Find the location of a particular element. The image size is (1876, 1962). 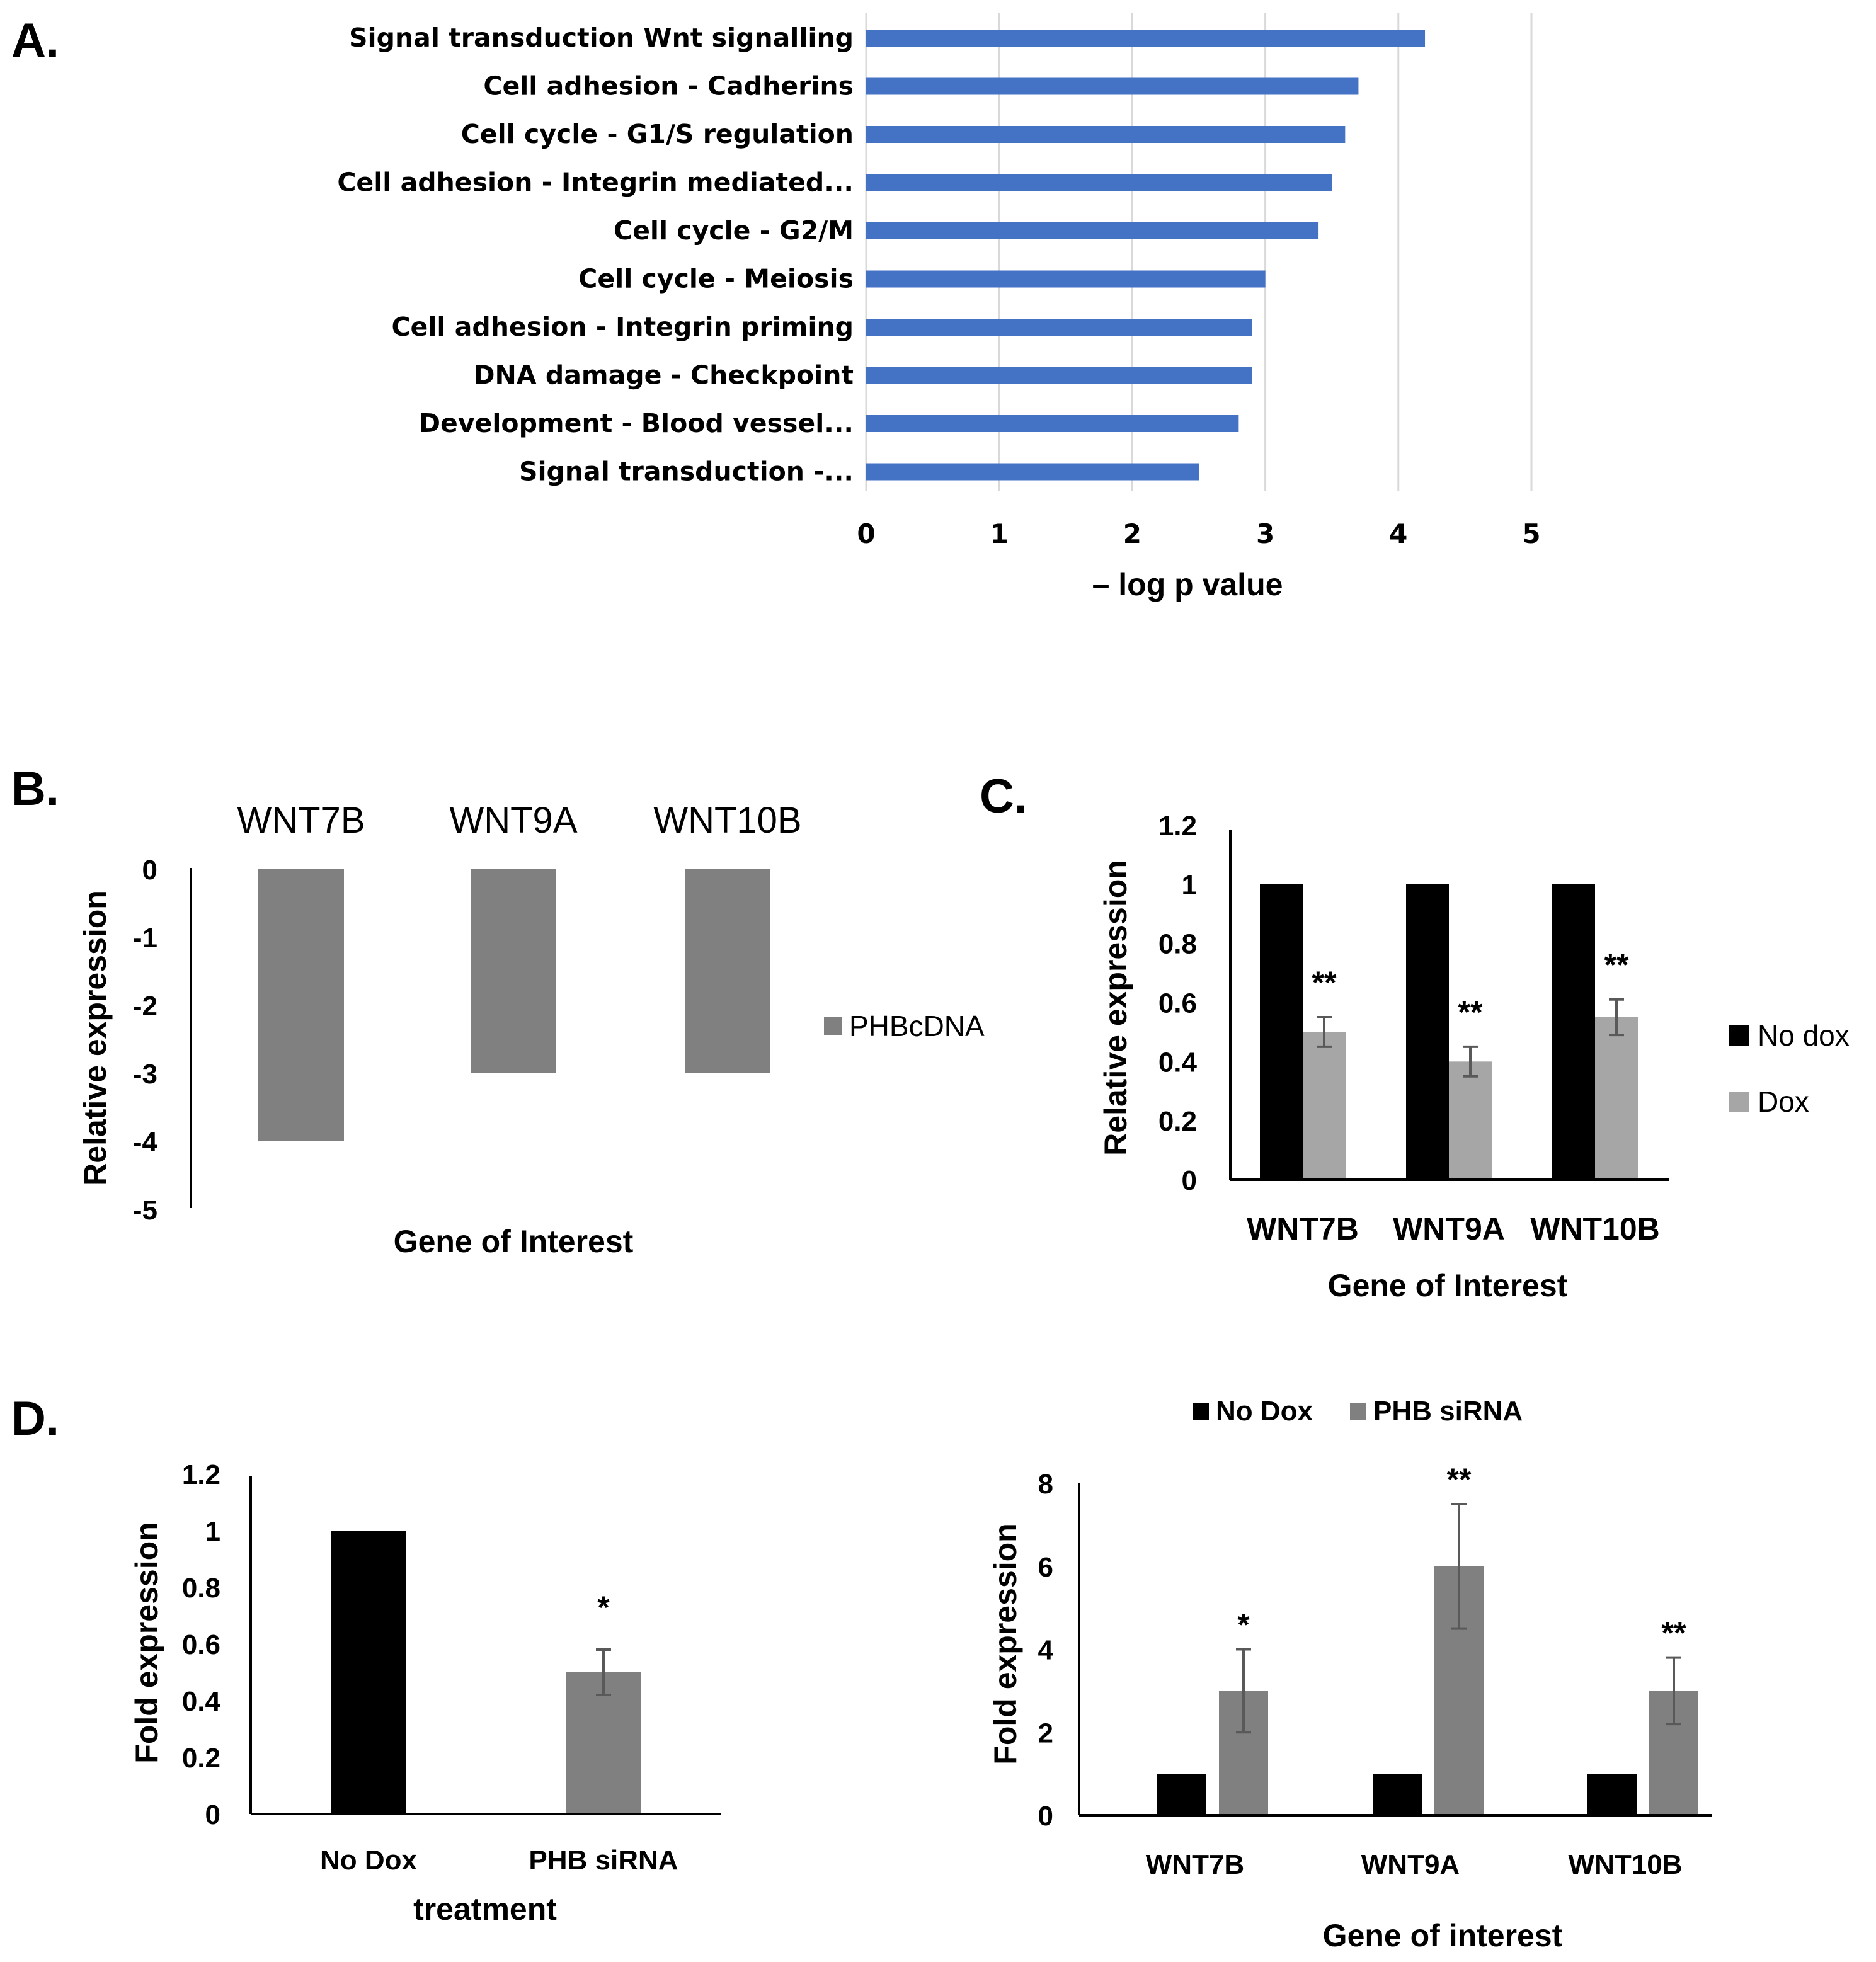

panel-c-y-tick-label: 0.2 is located at coordinates (1177, 1121).